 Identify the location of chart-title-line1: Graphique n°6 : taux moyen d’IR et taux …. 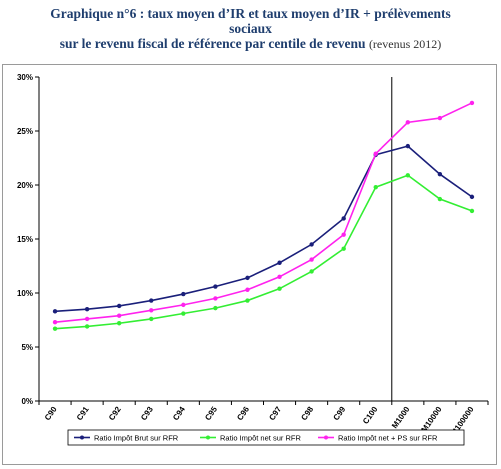
(250, 13).